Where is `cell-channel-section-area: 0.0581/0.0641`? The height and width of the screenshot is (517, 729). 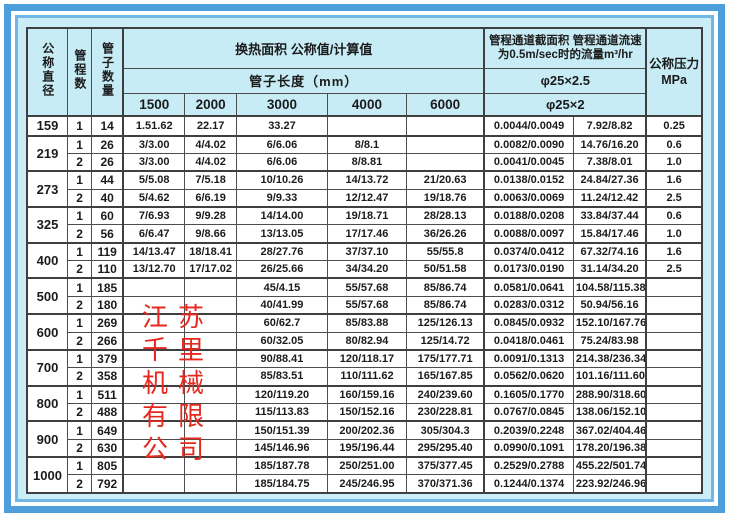
cell-channel-section-area: 0.0581/0.0641 is located at coordinates (528, 287).